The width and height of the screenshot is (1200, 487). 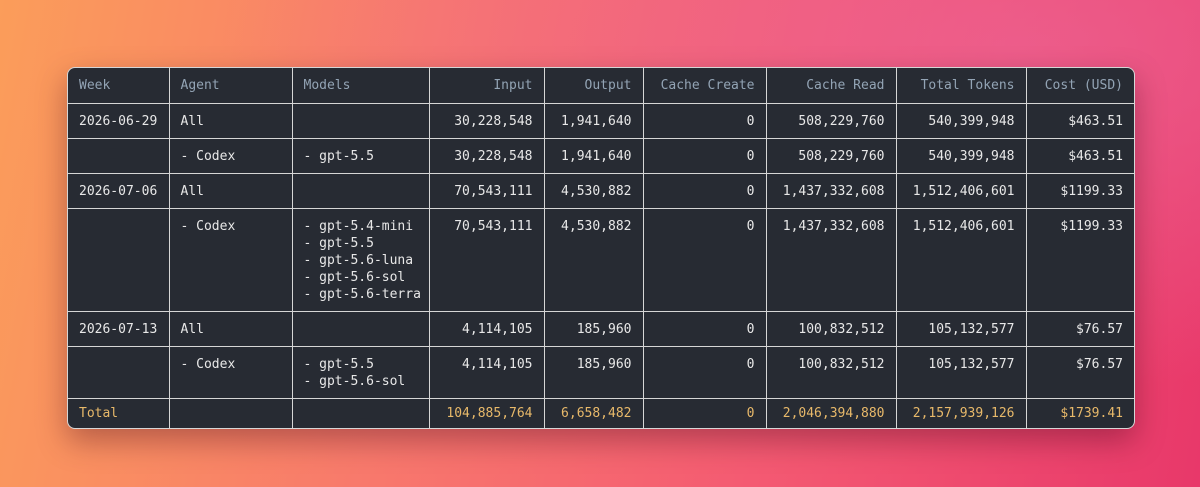 I want to click on cell: 6,658,482, so click(x=593, y=413).